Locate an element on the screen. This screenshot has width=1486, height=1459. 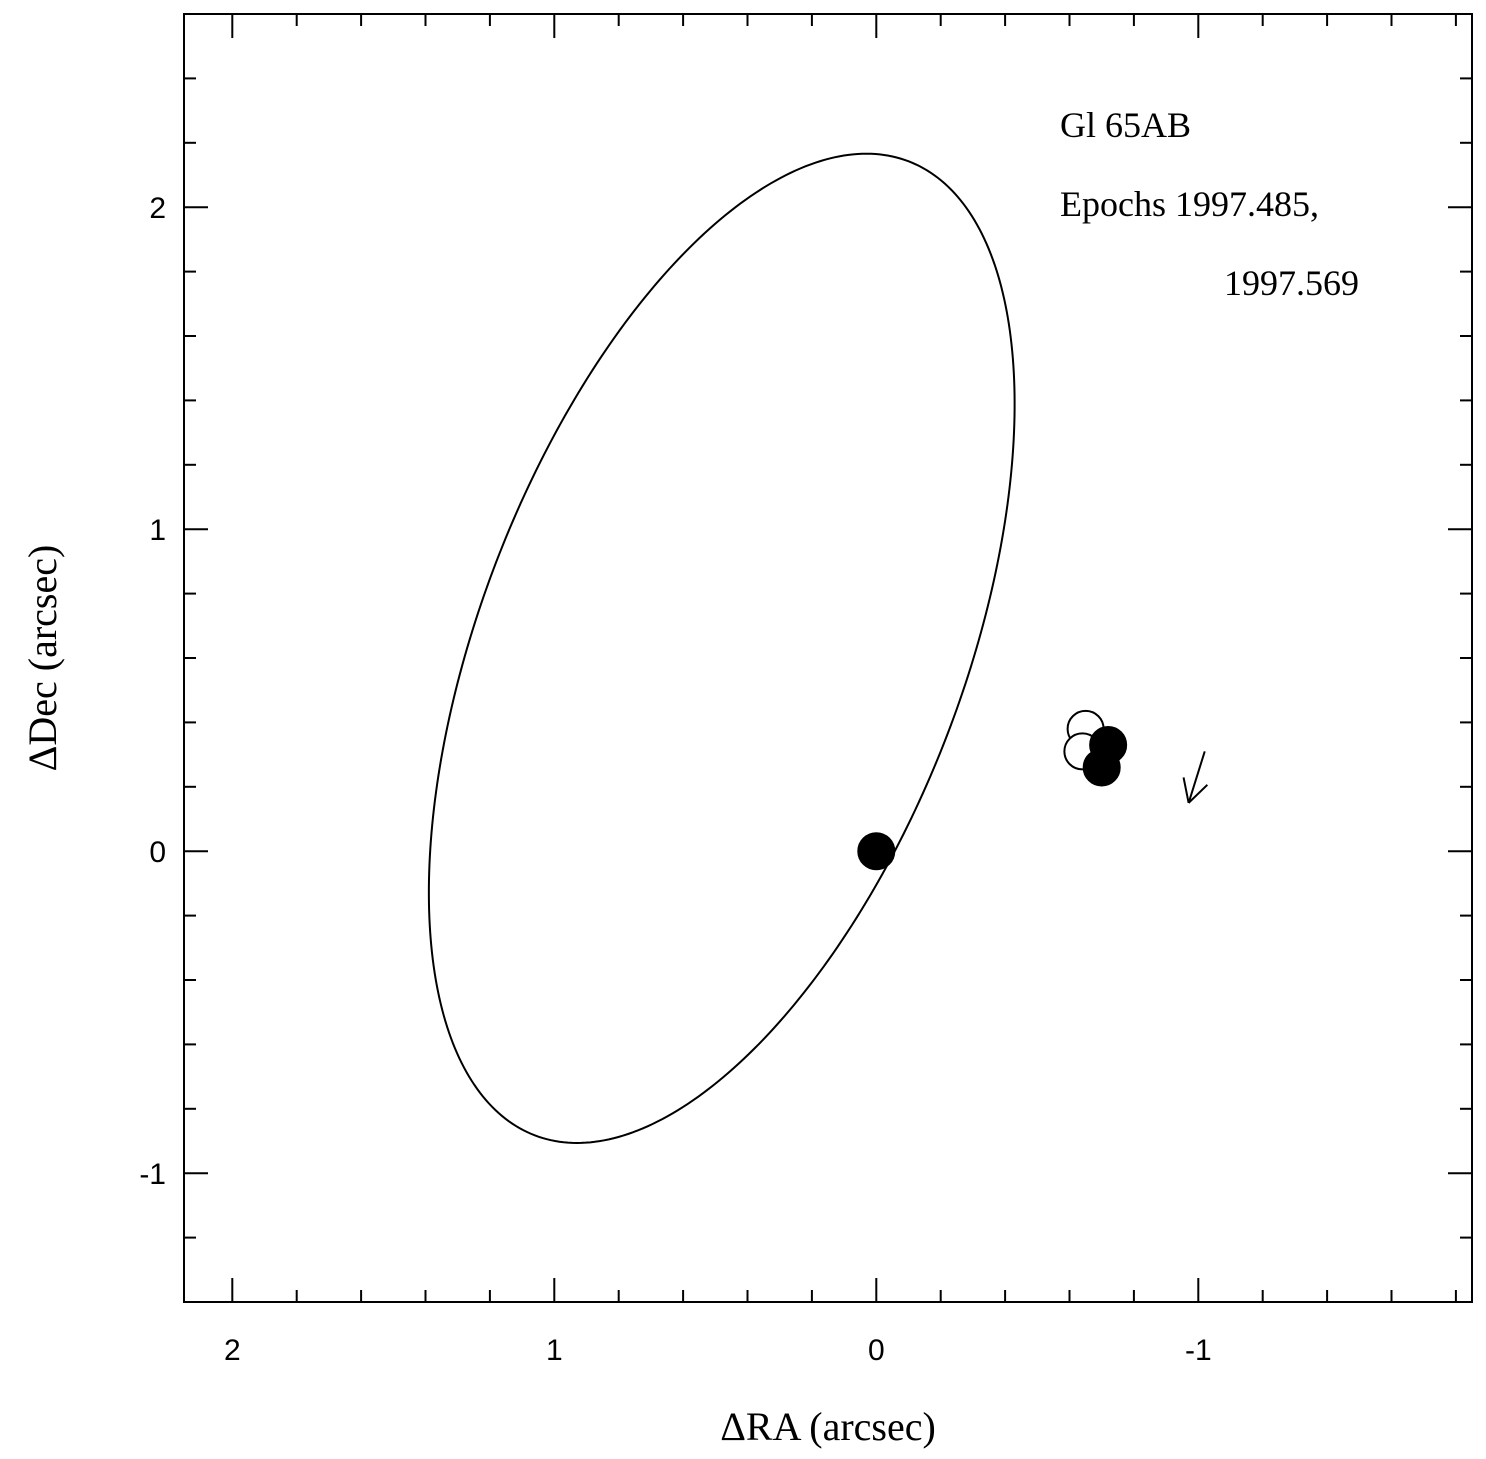
x-tick-label: 1 is located at coordinates (554, 1350).